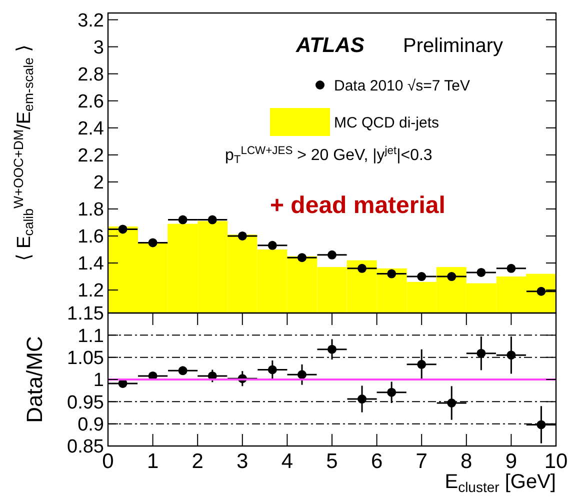  Describe the element at coordinates (198, 461) in the screenshot. I see `x-tick-label: 2` at that location.